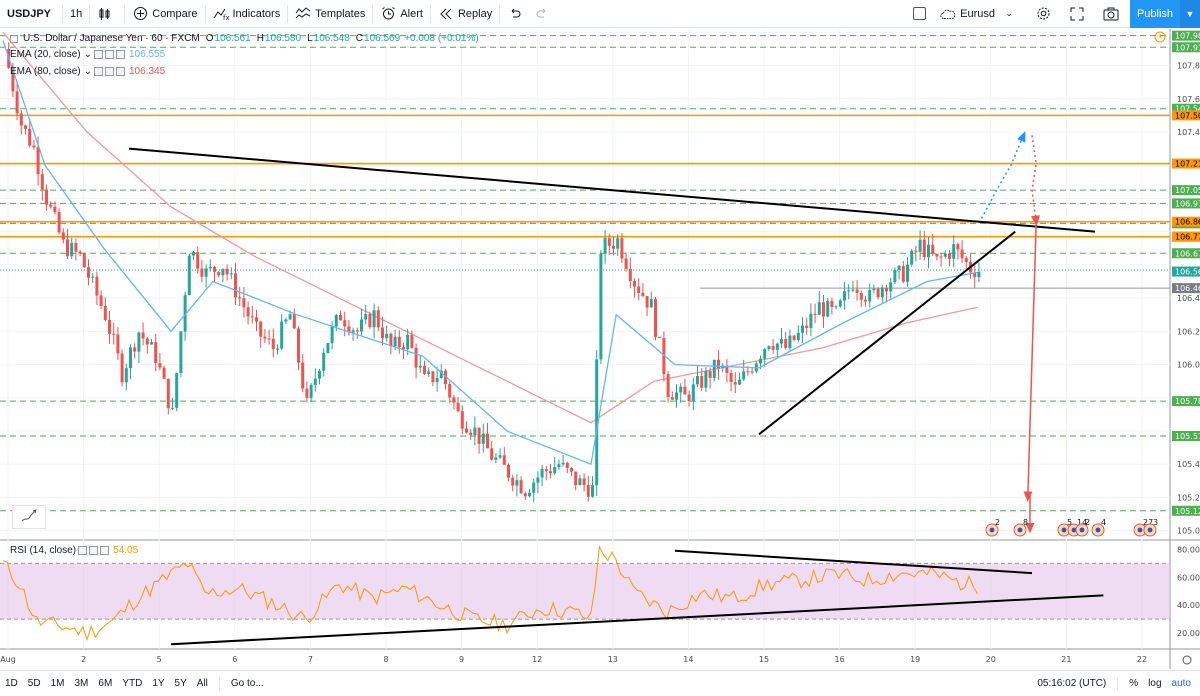 The height and width of the screenshot is (696, 1200). I want to click on time-tick-label: 8, so click(385, 659).